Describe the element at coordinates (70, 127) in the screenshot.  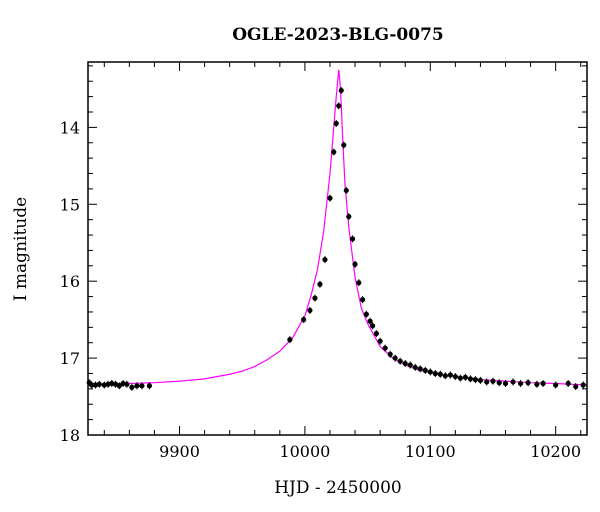
I see `y-tick-label: 14` at that location.